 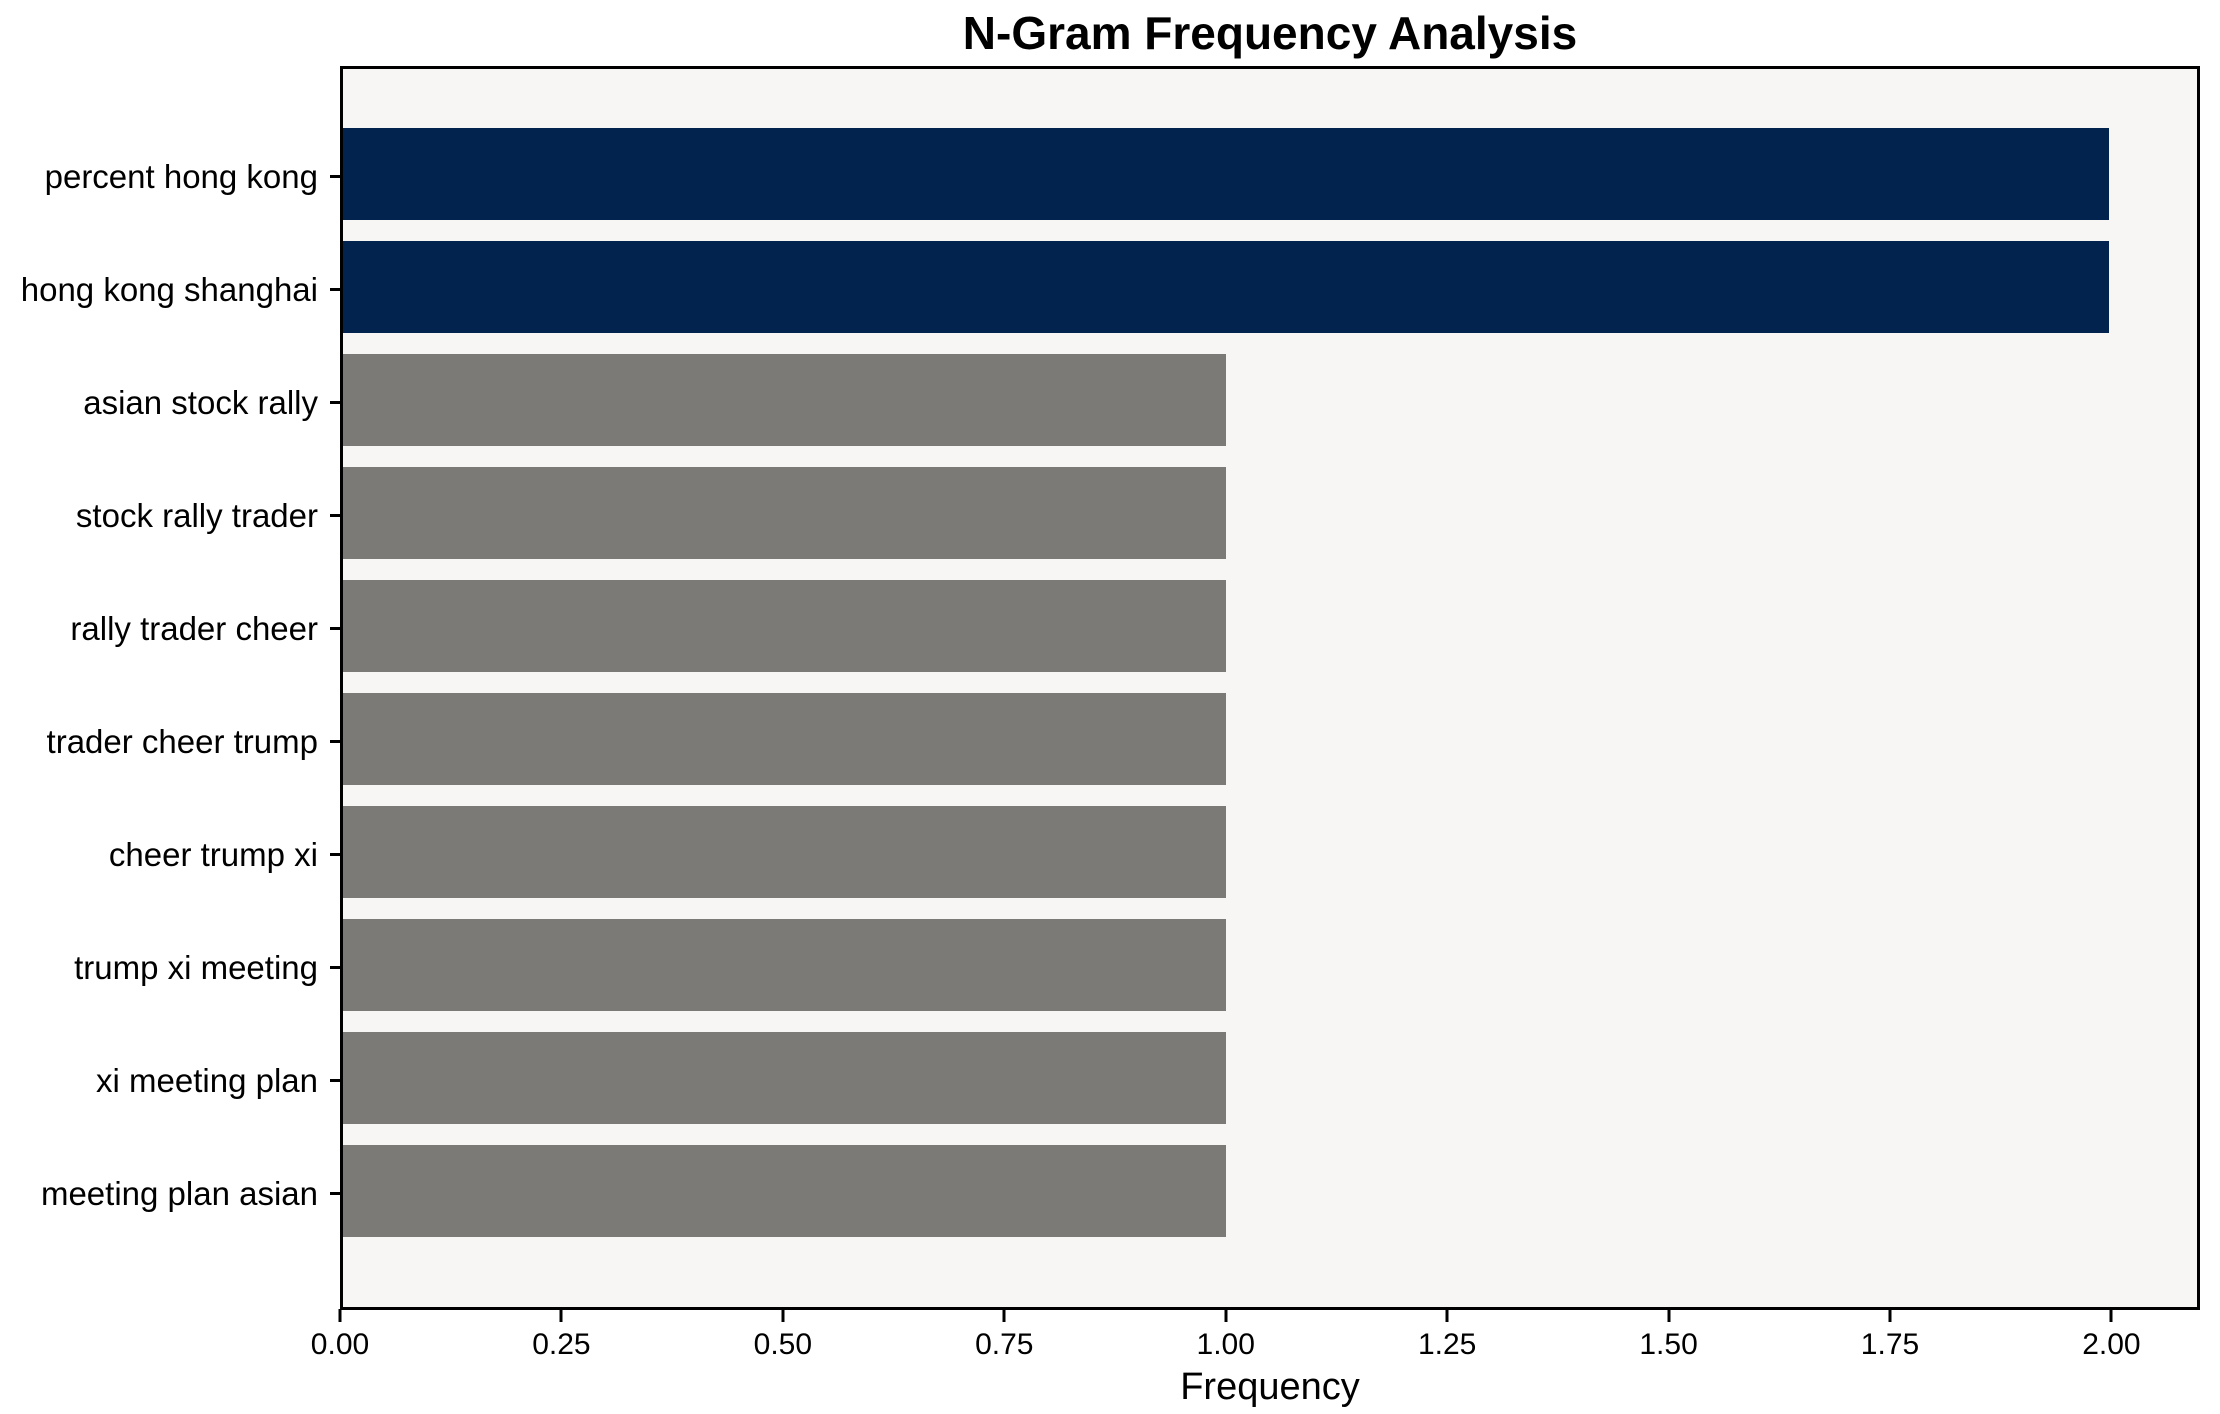 What do you see at coordinates (1270, 33) in the screenshot?
I see `chart-title: N-Gram Frequency Analysis` at bounding box center [1270, 33].